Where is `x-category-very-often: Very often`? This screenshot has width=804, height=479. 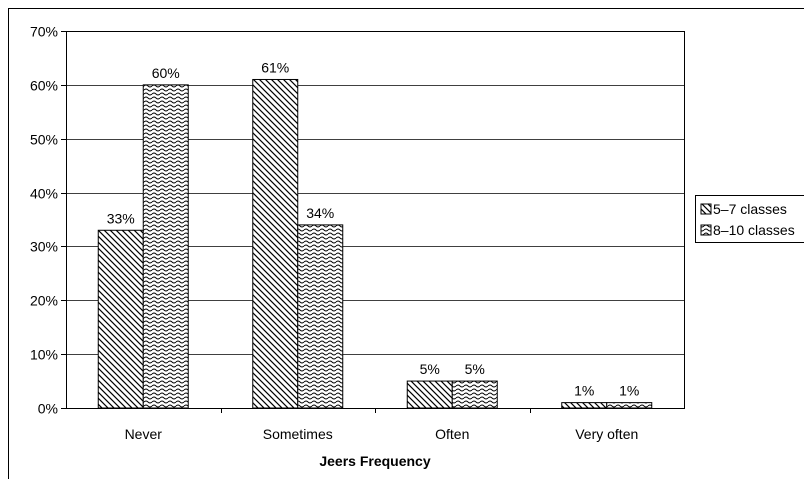
x-category-very-often: Very often is located at coordinates (606, 434).